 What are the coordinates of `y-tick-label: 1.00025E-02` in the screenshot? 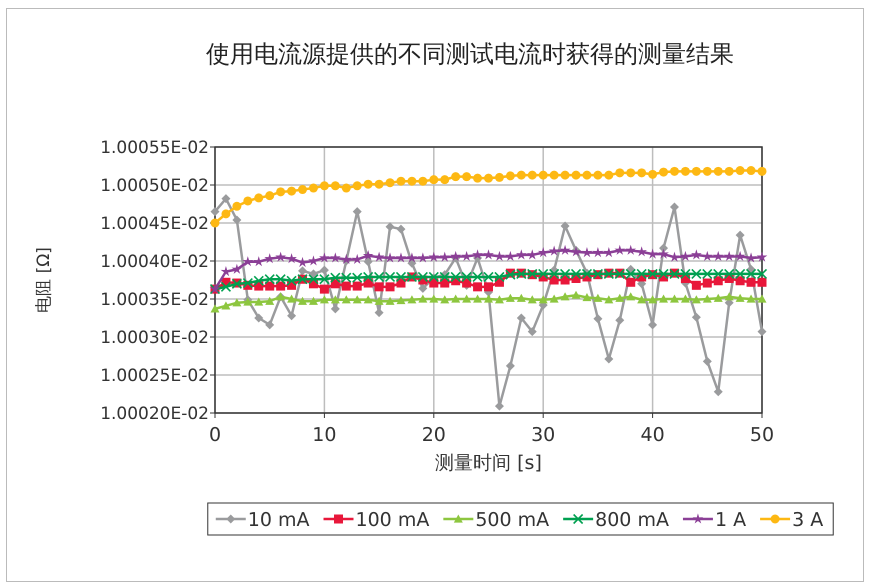 It's located at (154, 376).